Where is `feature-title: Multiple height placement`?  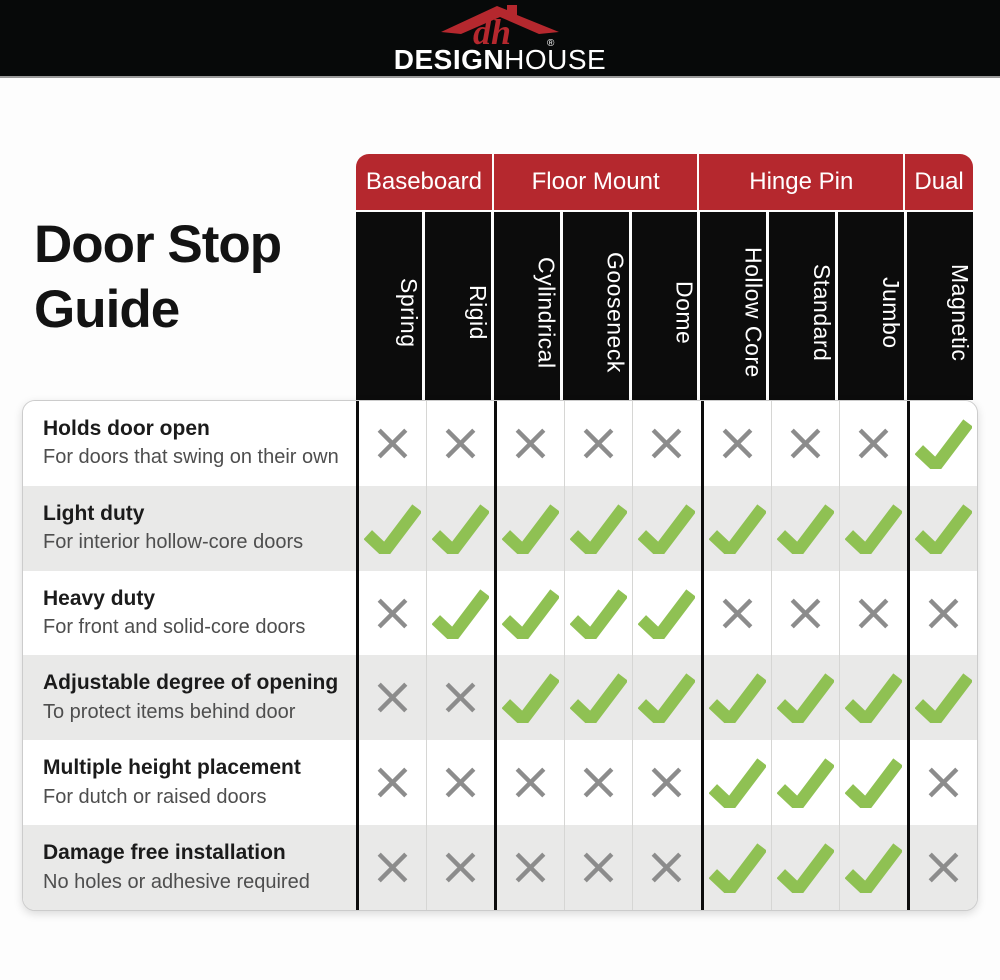
feature-title: Multiple height placement is located at coordinates (172, 768).